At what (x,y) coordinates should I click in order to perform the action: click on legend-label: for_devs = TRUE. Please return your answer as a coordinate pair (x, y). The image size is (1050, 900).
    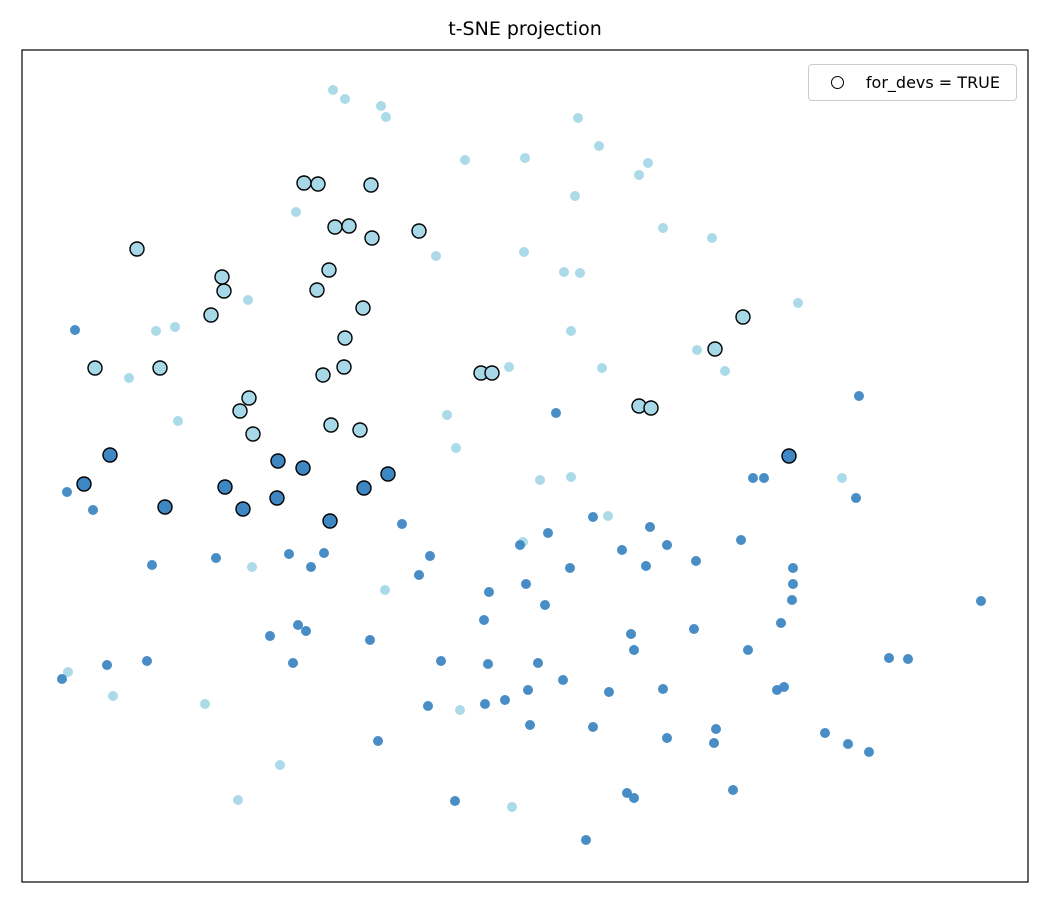
    Looking at the image, I should click on (932, 82).